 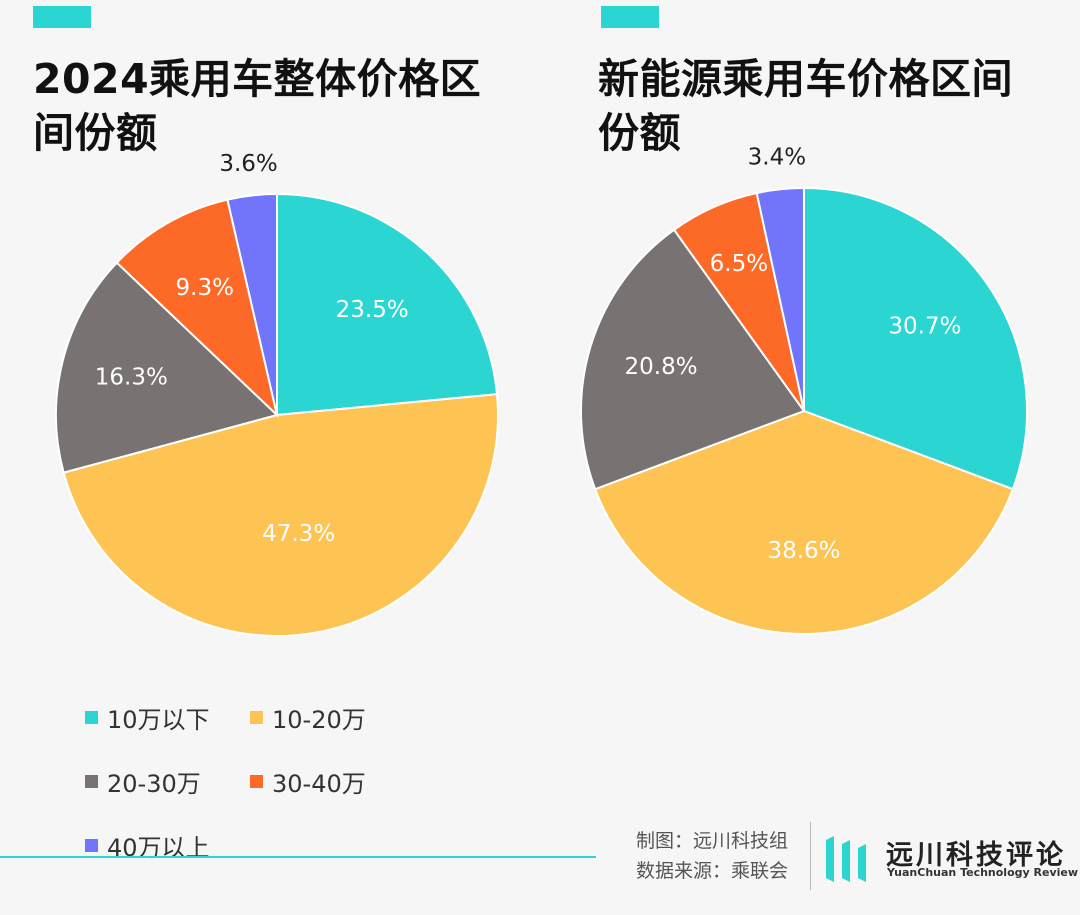 I want to click on pie-label-20-30w: 20.8%, so click(x=661, y=367).